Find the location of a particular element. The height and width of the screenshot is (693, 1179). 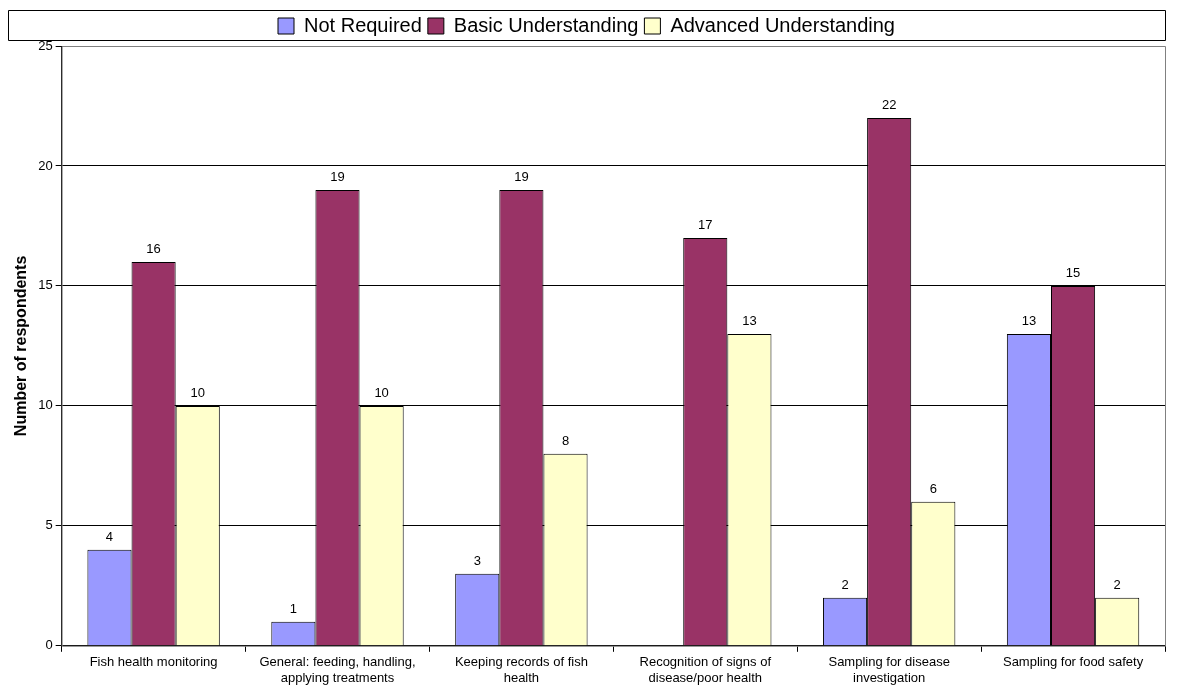

legend-label: Not Required is located at coordinates (363, 24).